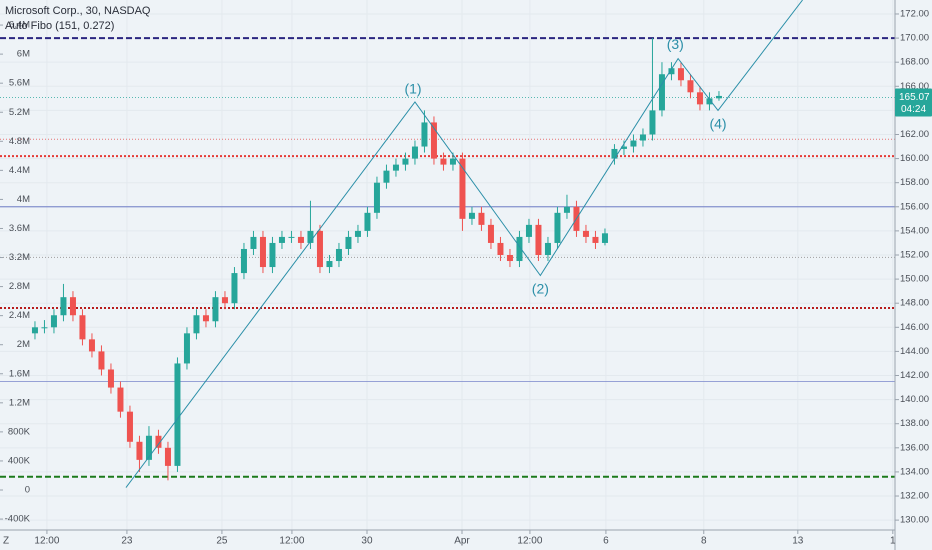 This screenshot has height=550, width=932. Describe the element at coordinates (914, 303) in the screenshot. I see `y-tick-label: 148.00` at that location.